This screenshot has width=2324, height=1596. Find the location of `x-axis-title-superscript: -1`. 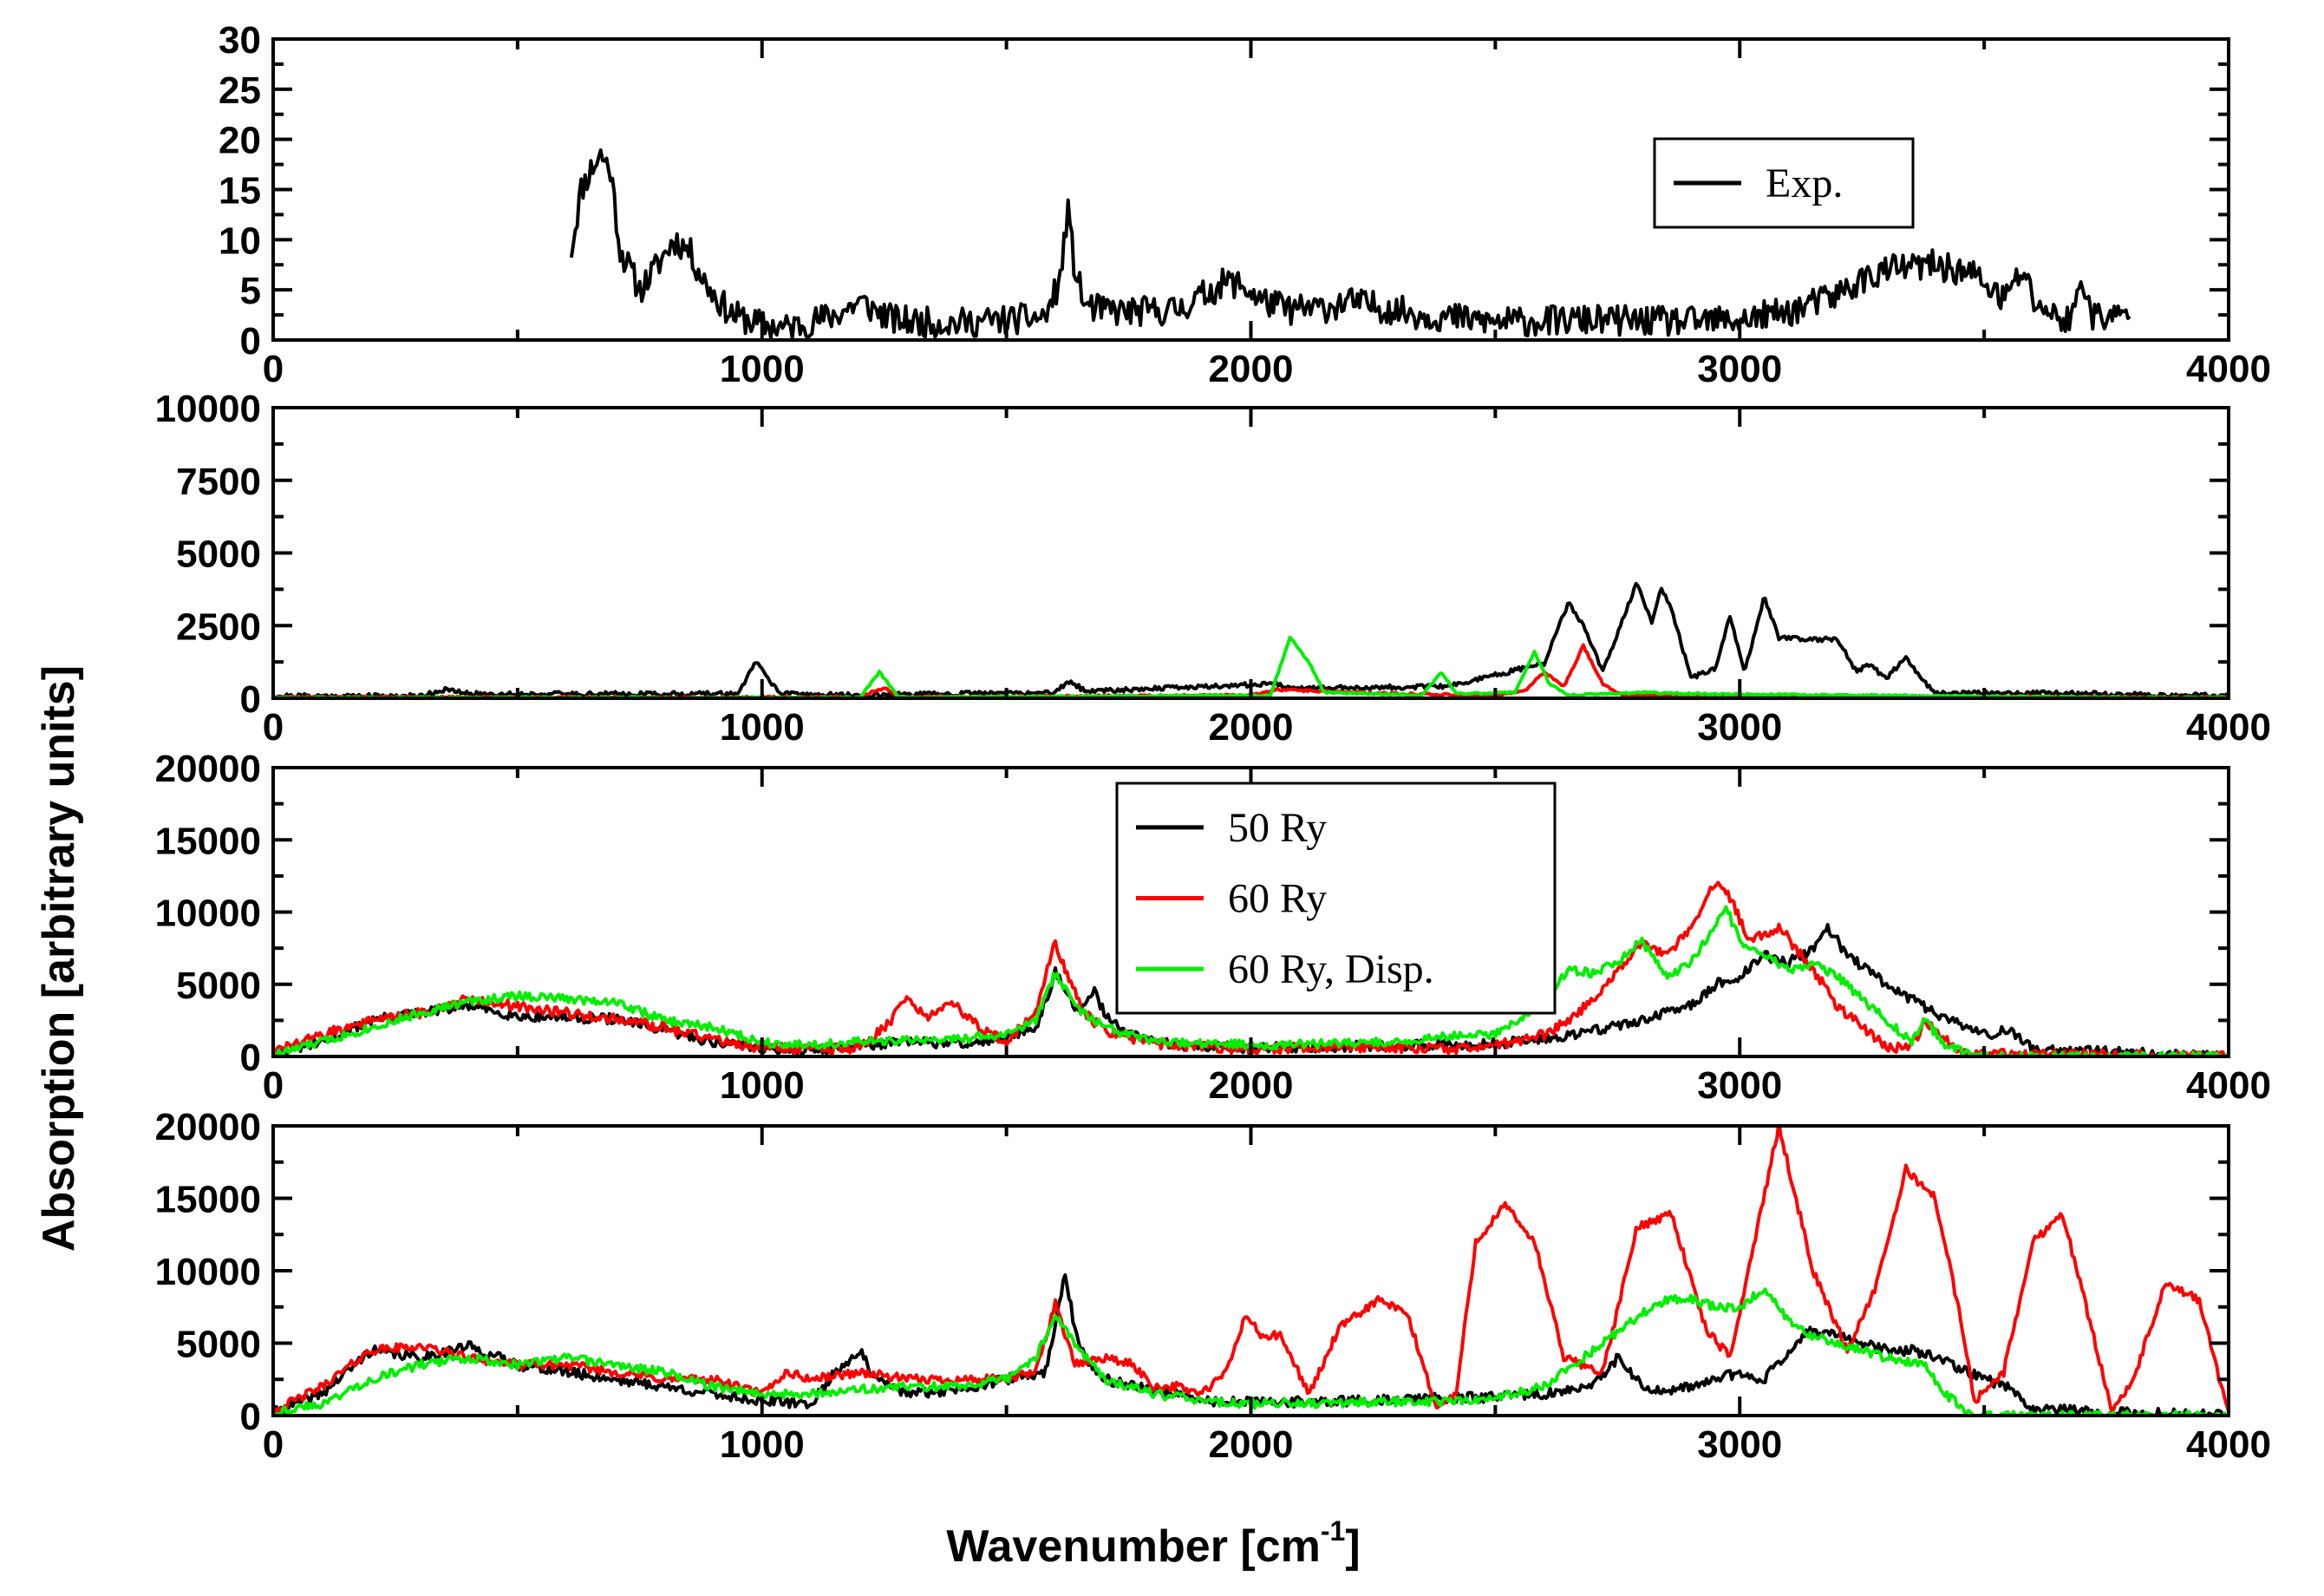

x-axis-title-superscript: -1 is located at coordinates (1333, 1531).